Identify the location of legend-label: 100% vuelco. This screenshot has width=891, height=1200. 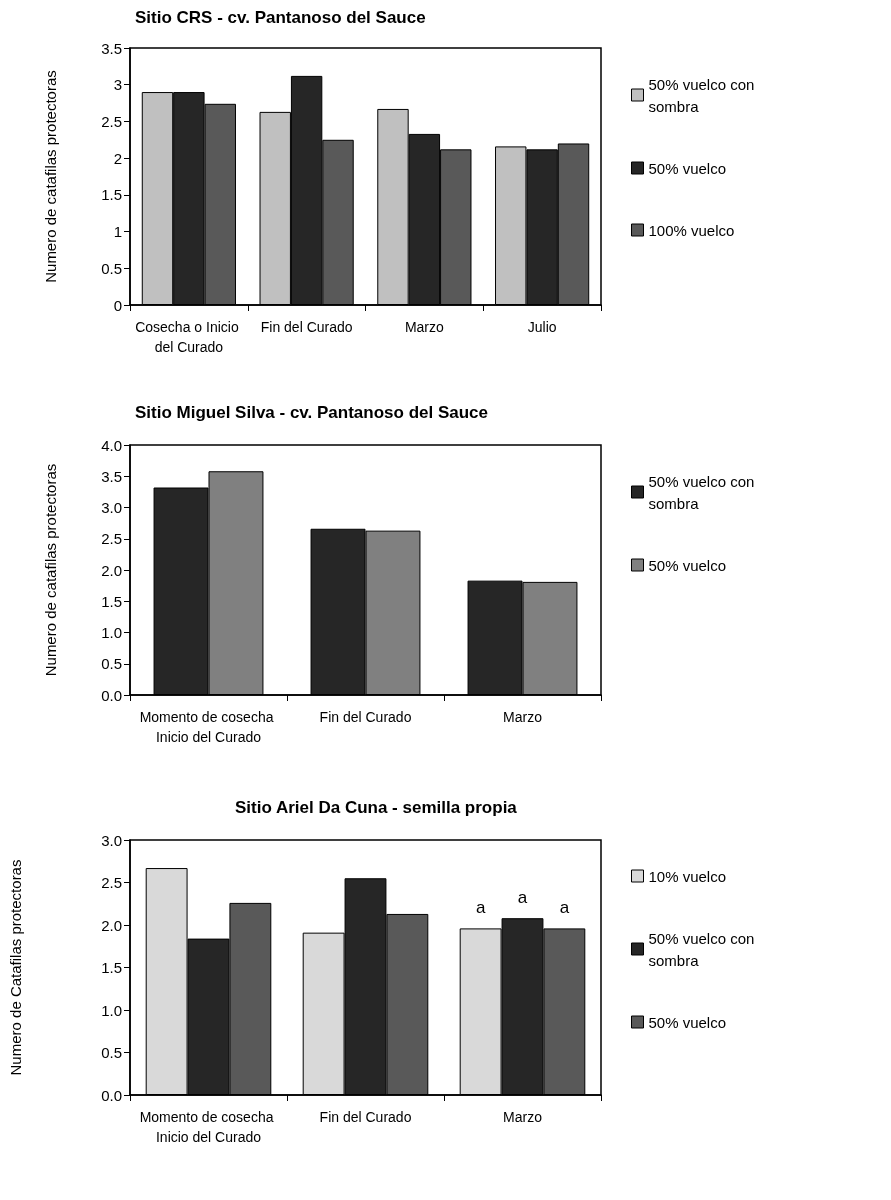
(691, 230).